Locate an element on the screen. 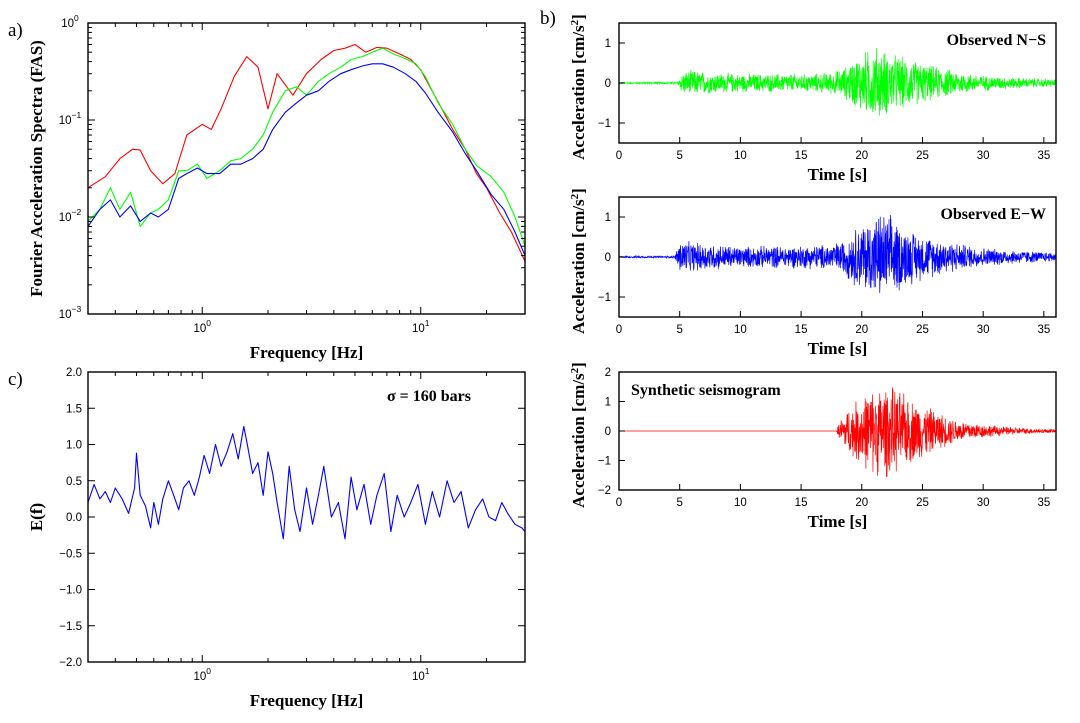  y-tick-label: 10⁻³ is located at coordinates (70, 312).